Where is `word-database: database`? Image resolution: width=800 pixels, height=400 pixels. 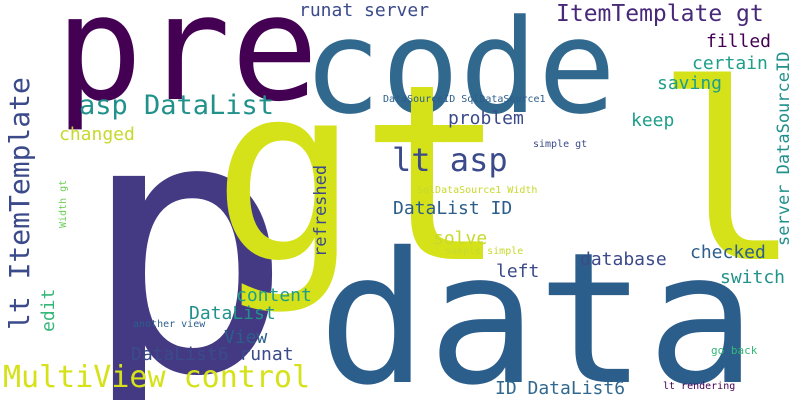
word-database: database is located at coordinates (623, 260).